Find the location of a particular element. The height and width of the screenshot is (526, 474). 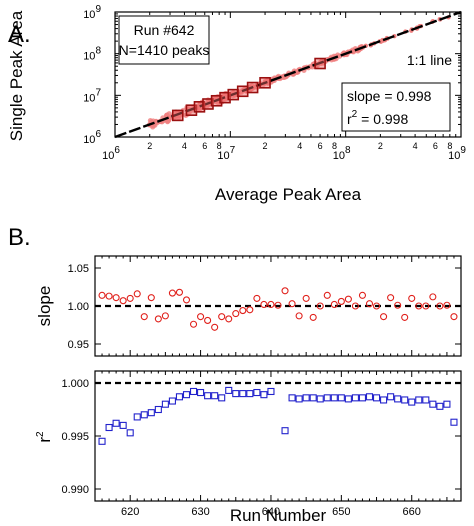

a-x-major-tick-label: 10⁶ is located at coordinates (111, 153).